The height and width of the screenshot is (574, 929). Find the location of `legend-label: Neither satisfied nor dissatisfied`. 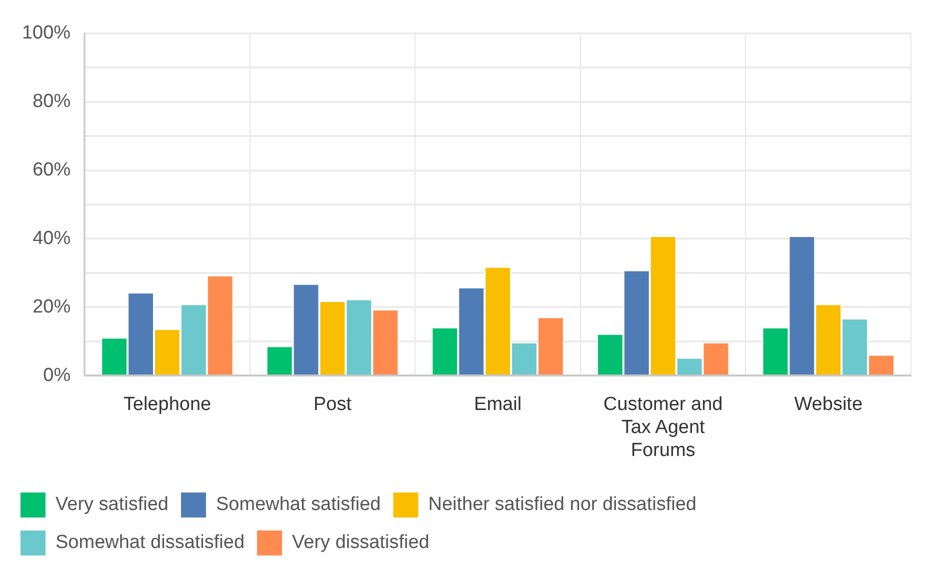

legend-label: Neither satisfied nor dissatisfied is located at coordinates (562, 505).